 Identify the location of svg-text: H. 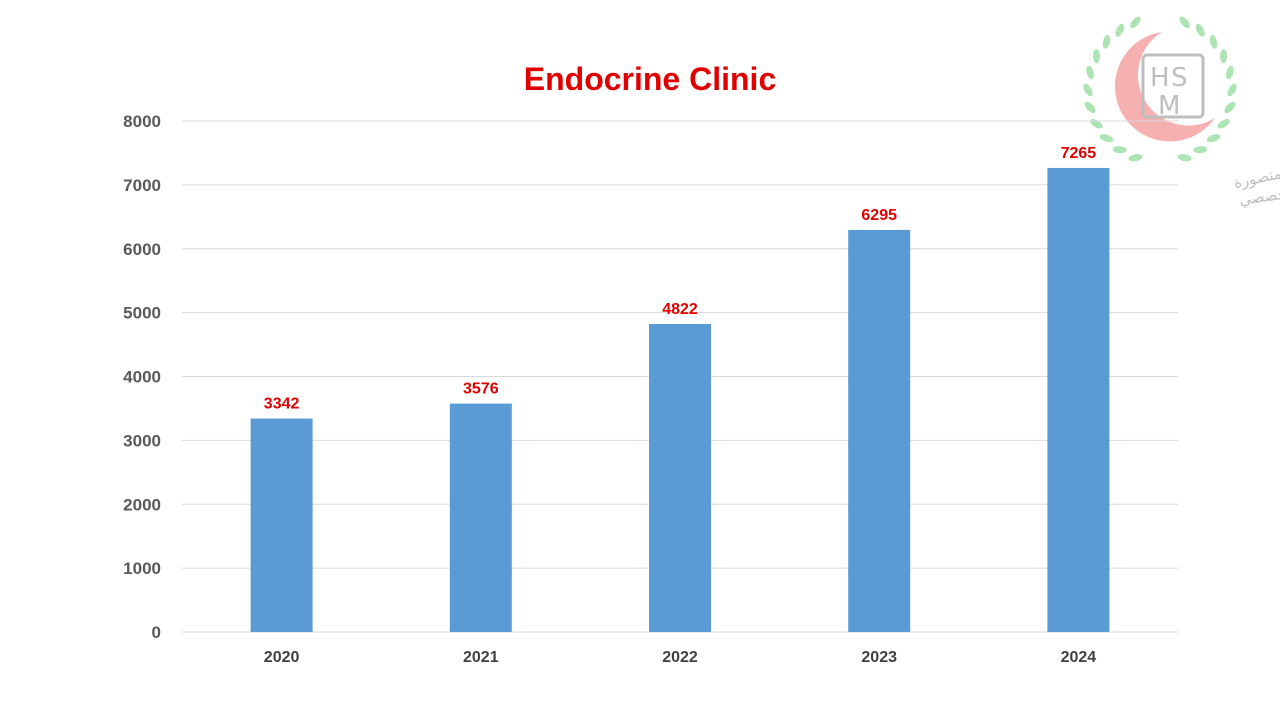
(1160, 78).